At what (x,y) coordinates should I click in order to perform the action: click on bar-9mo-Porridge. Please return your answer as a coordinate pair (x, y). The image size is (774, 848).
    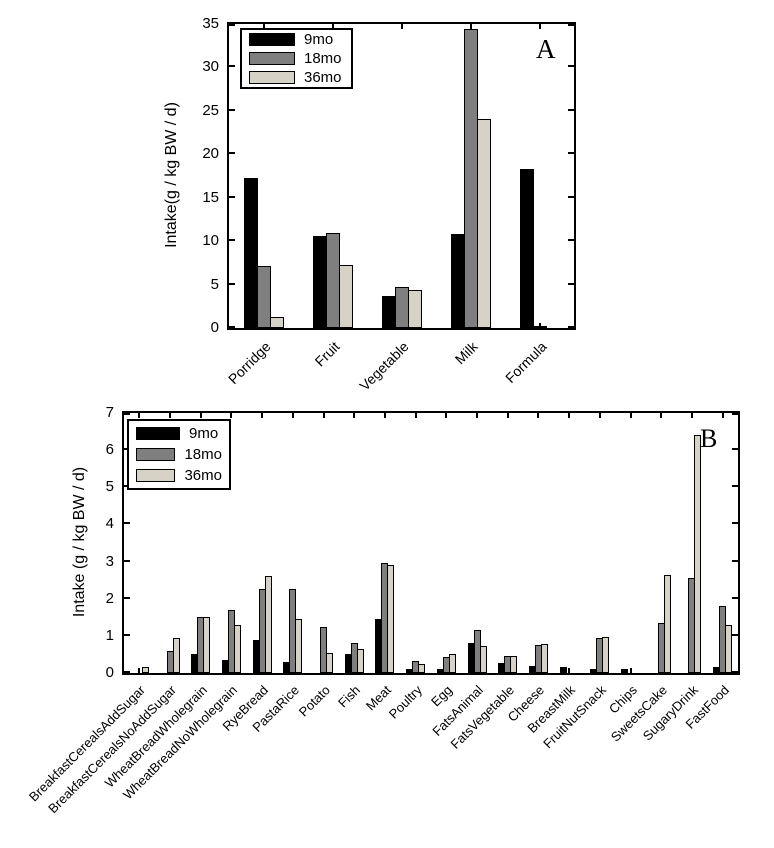
    Looking at the image, I should click on (251, 253).